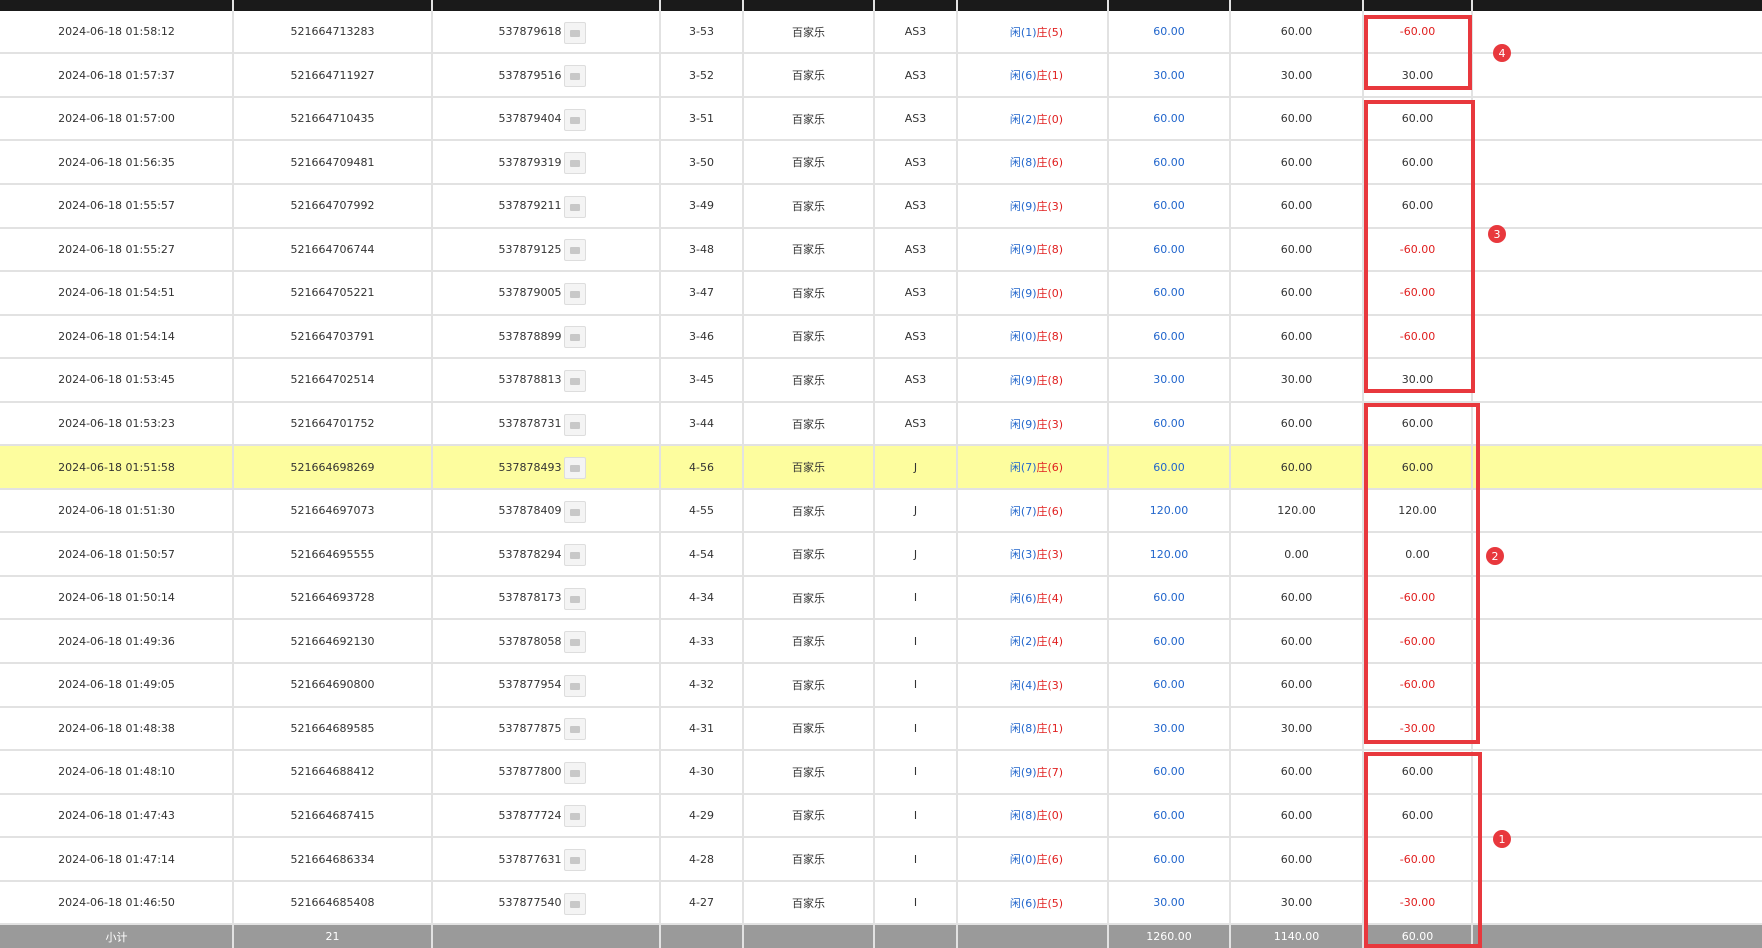 This screenshot has width=1762, height=948. What do you see at coordinates (1169, 554) in the screenshot?
I see `bet-amount: 120.00` at bounding box center [1169, 554].